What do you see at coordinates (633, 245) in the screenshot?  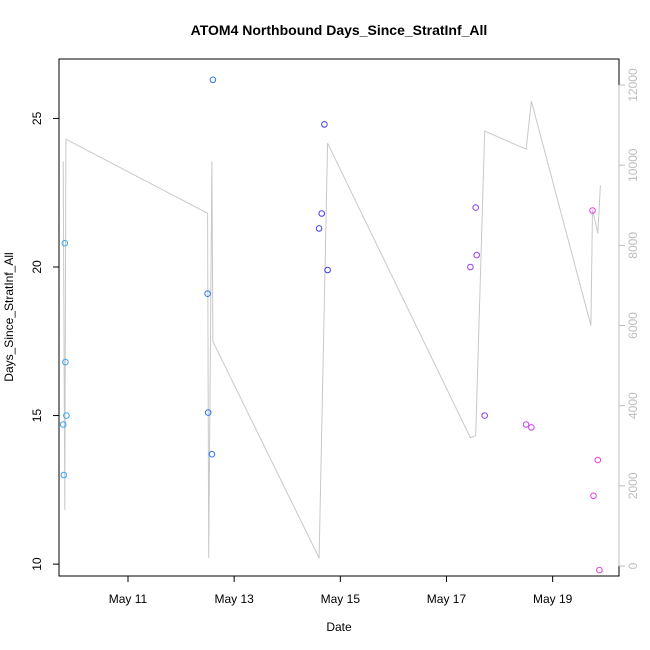 I see `y2-tick-label: 8000` at bounding box center [633, 245].